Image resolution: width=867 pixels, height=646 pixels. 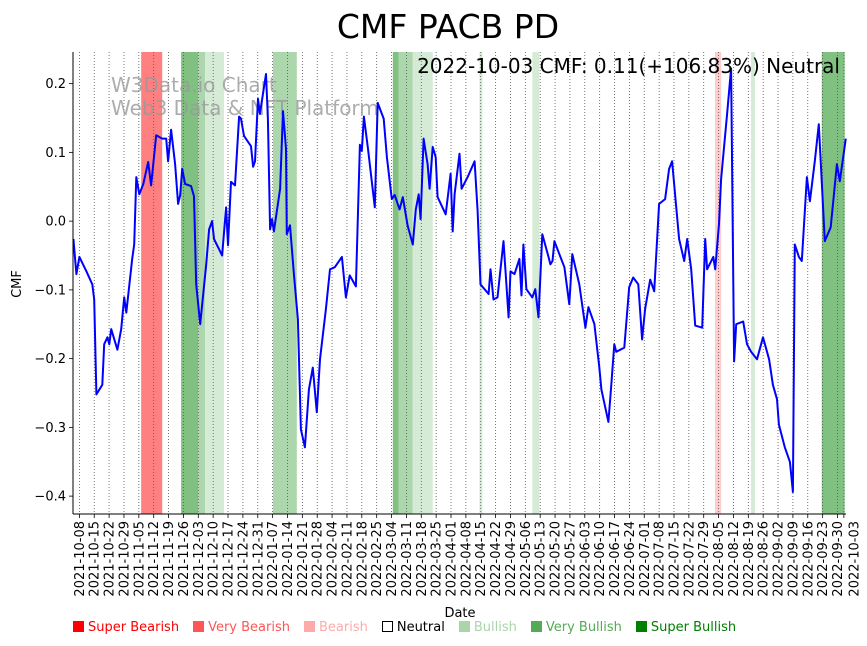 What do you see at coordinates (452, 559) in the screenshot?
I see `x-tick-label: 2022-04-01` at bounding box center [452, 559].